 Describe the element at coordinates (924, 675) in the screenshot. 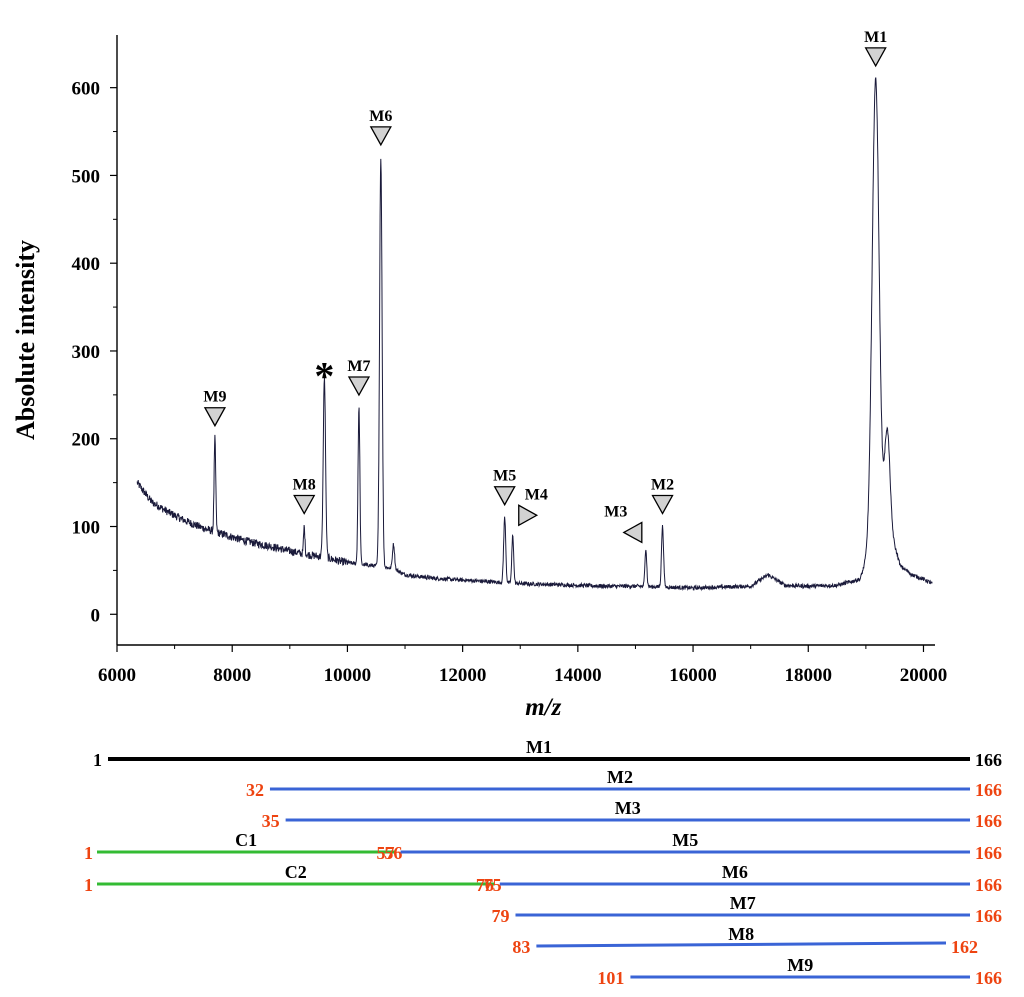

I see `x-tick-label: 20000` at that location.